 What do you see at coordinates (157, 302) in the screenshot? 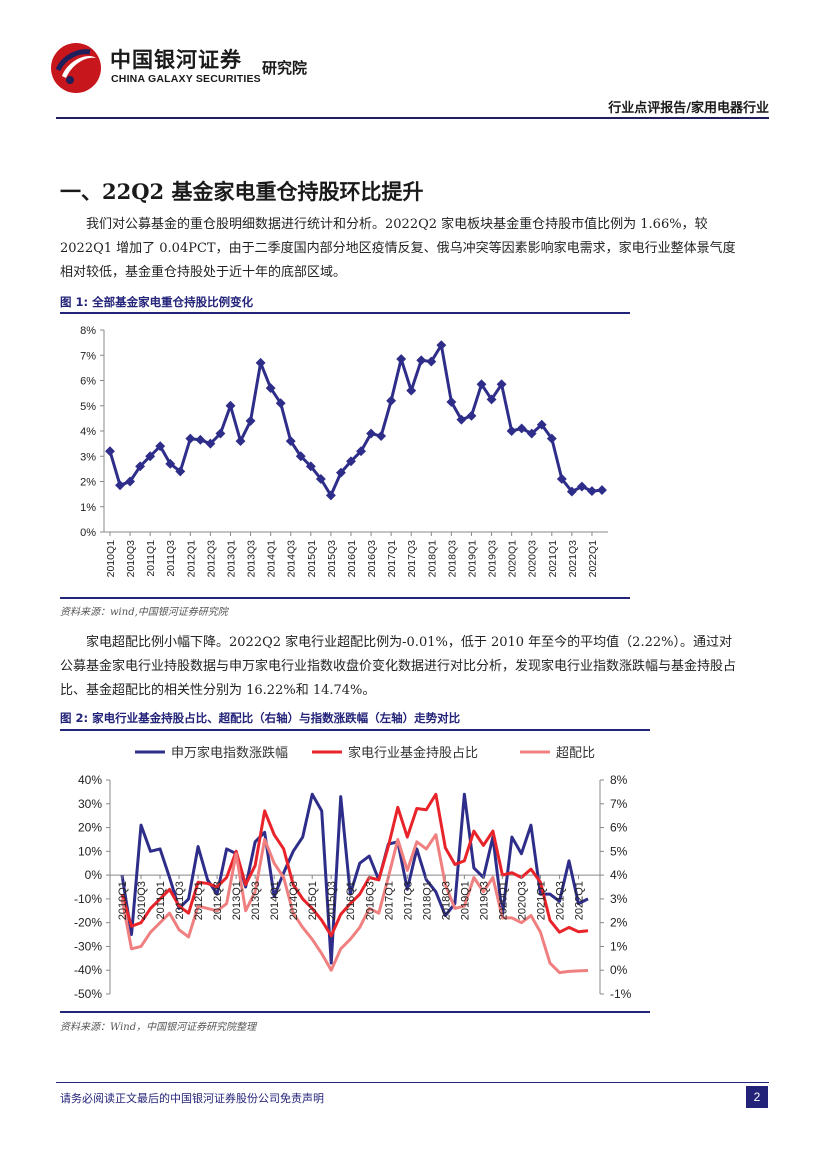
I see `figure-1-title: 图 1: 全部基金家电重仓持股比例变化` at bounding box center [157, 302].